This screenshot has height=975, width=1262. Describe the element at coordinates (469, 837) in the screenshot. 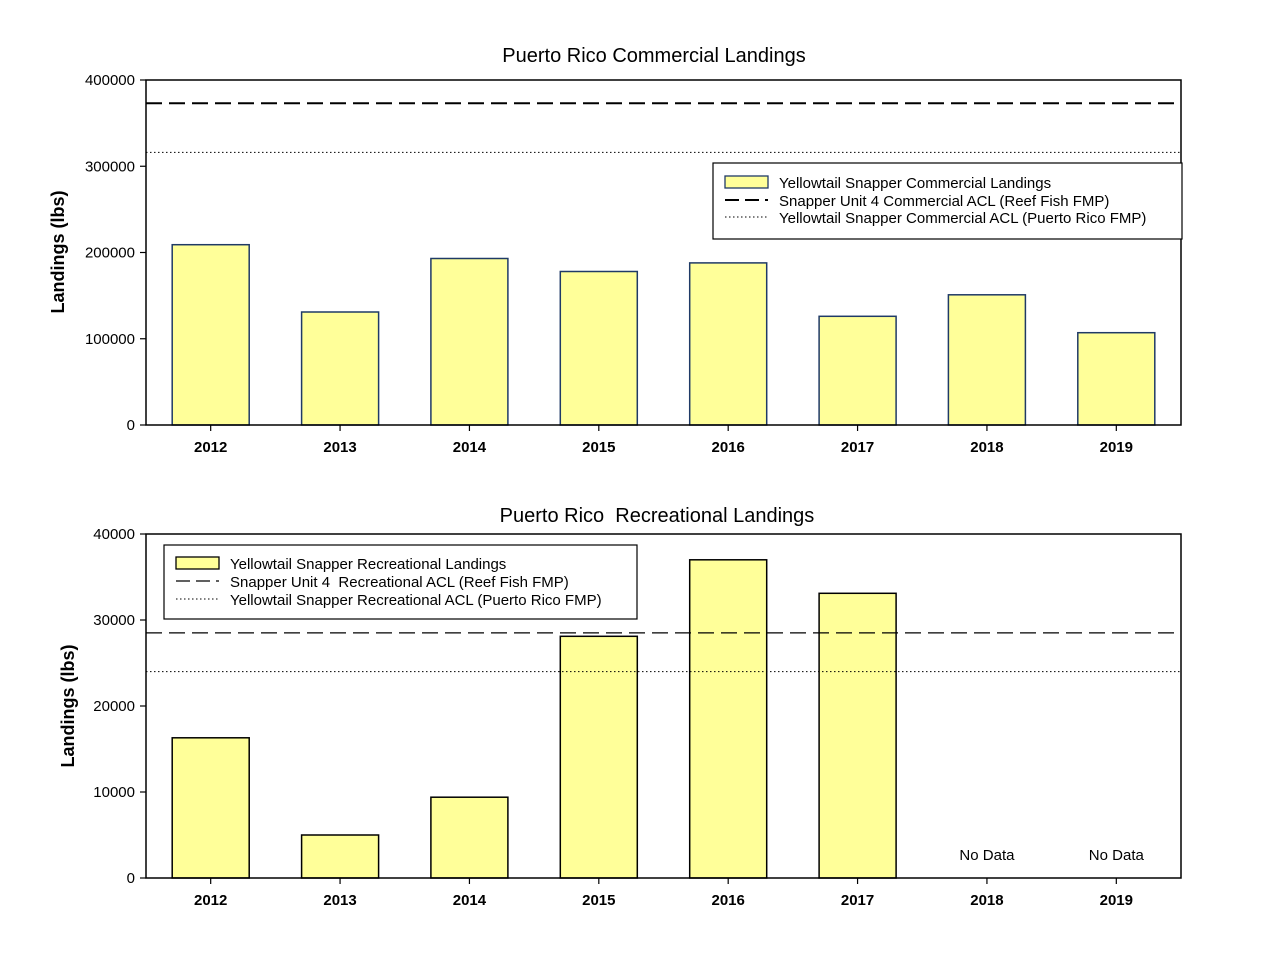

I see `recreational-bar-2014` at that location.